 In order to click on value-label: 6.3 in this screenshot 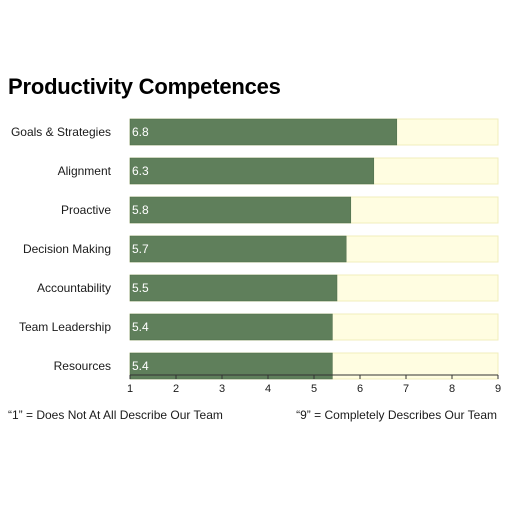, I will do `click(140, 171)`.